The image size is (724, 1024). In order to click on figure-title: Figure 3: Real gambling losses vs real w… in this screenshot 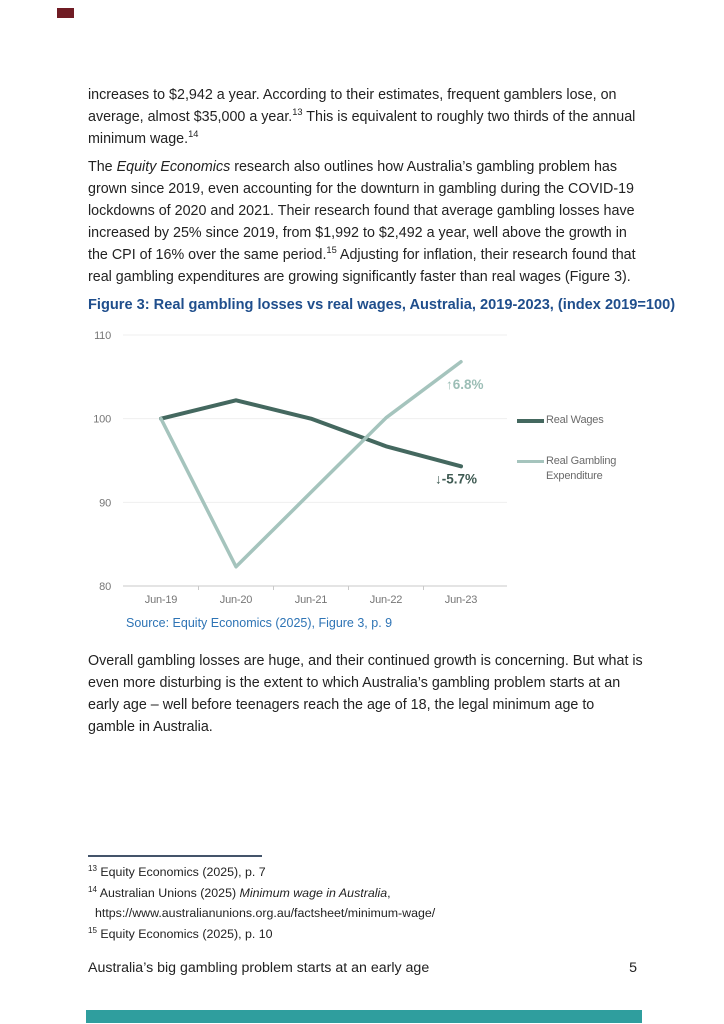, I will do `click(382, 305)`.